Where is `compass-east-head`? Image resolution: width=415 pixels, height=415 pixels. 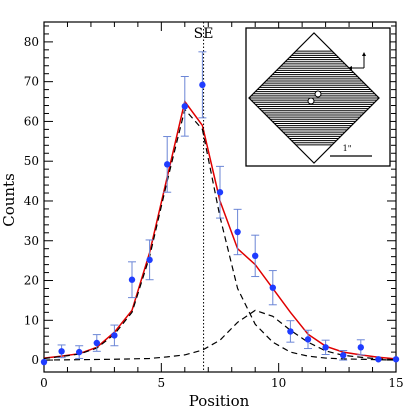
compass-east-head is located at coordinates (350, 68).